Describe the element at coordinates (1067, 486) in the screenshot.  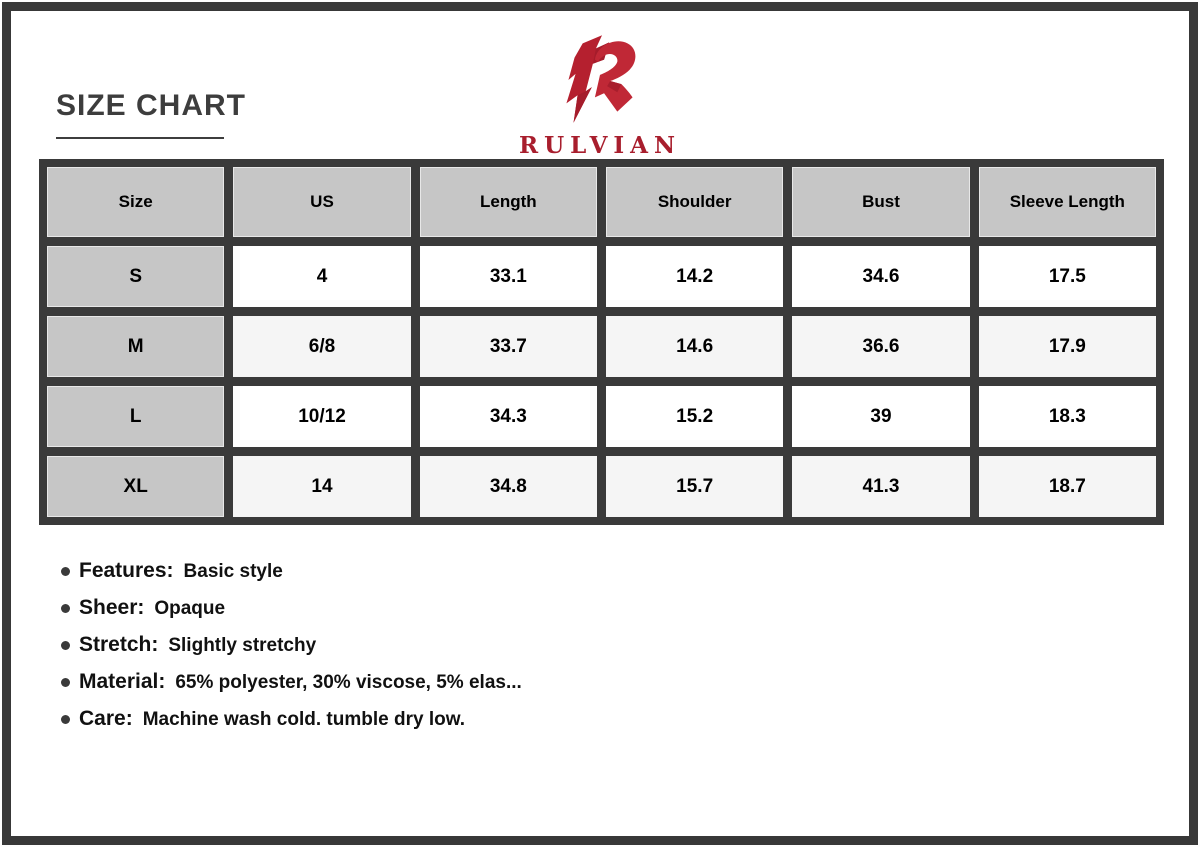
I see `cell-xl-sleeve-length: 18.7` at that location.